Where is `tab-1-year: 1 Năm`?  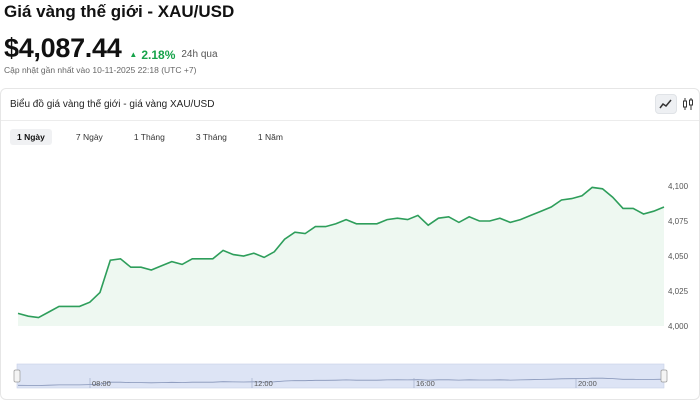
tab-1-year: 1 Năm is located at coordinates (270, 137).